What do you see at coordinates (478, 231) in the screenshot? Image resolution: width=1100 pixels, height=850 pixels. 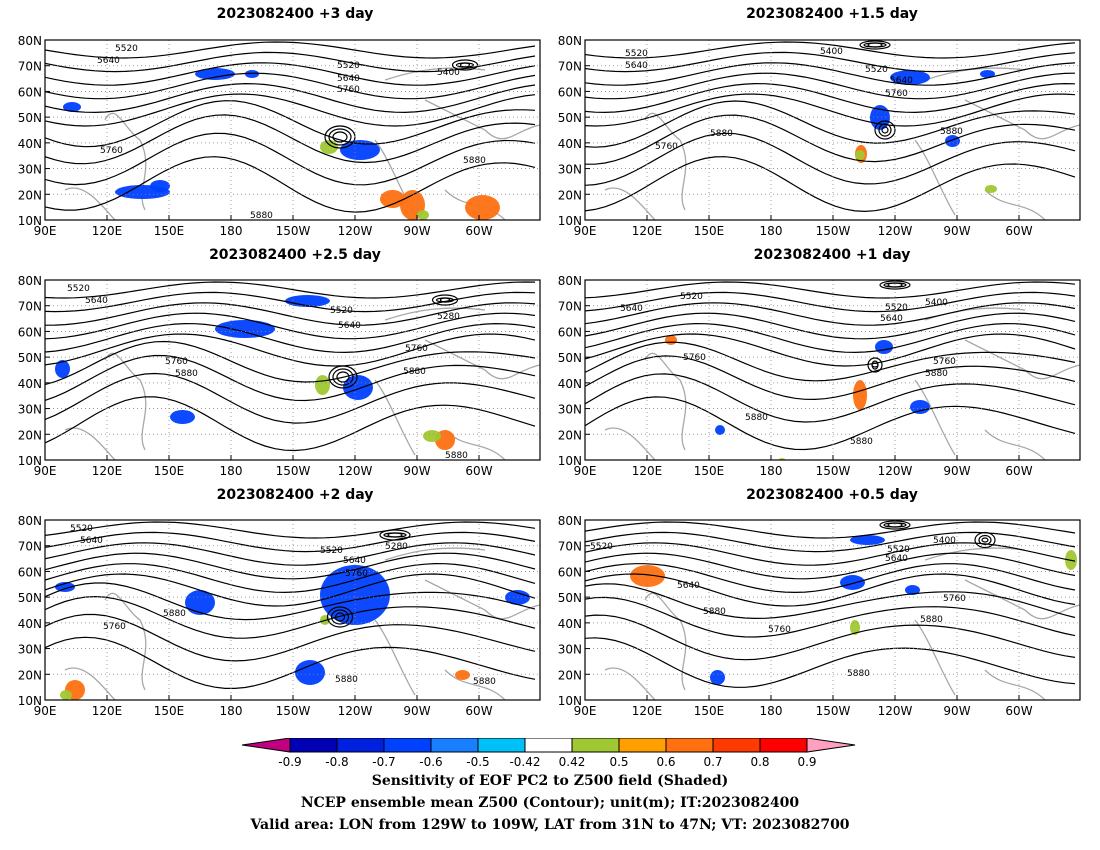 I see `x-tick-label: 60W` at bounding box center [478, 231].